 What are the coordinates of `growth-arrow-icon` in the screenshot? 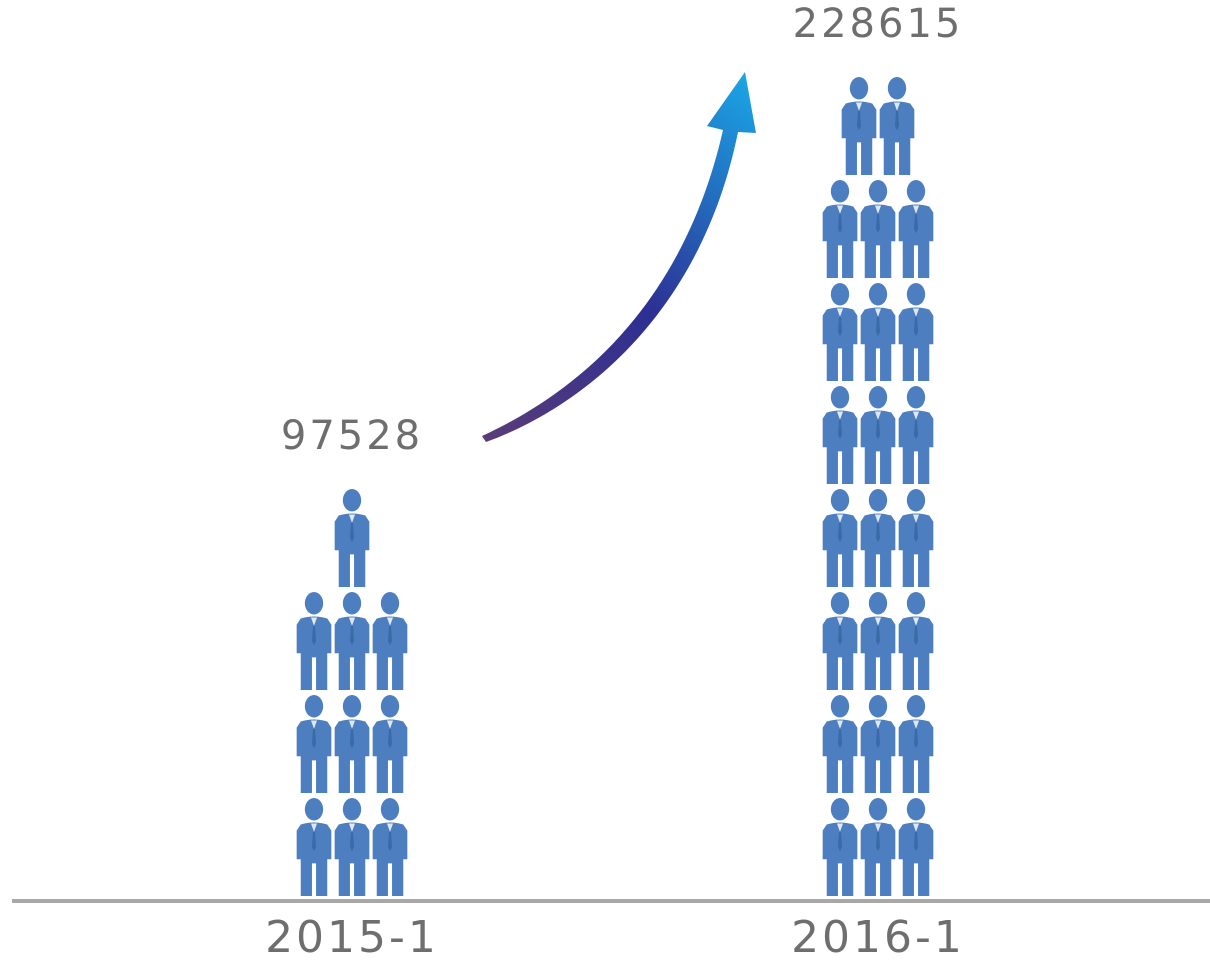 It's located at (619, 257).